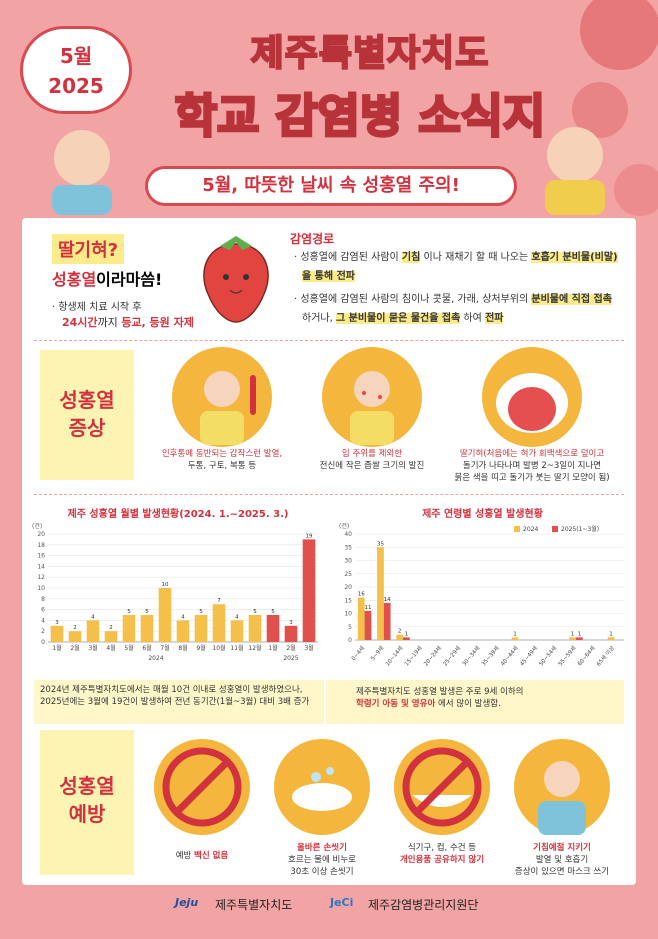 This screenshot has height=939, width=658. What do you see at coordinates (372, 460) in the screenshot?
I see `symptom-caption: 입 주위를 제외한 전신에 작은 좁쌀 크기의 발진` at bounding box center [372, 460].